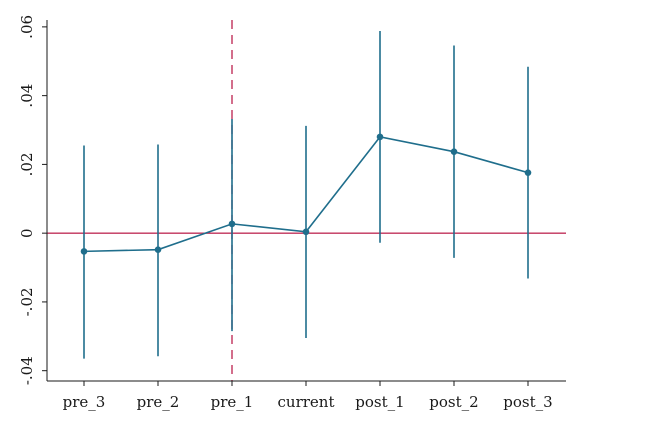 The width and height of the screenshot is (650, 424). Describe the element at coordinates (27, 370) in the screenshot. I see `y-tick-label: -.04` at that location.